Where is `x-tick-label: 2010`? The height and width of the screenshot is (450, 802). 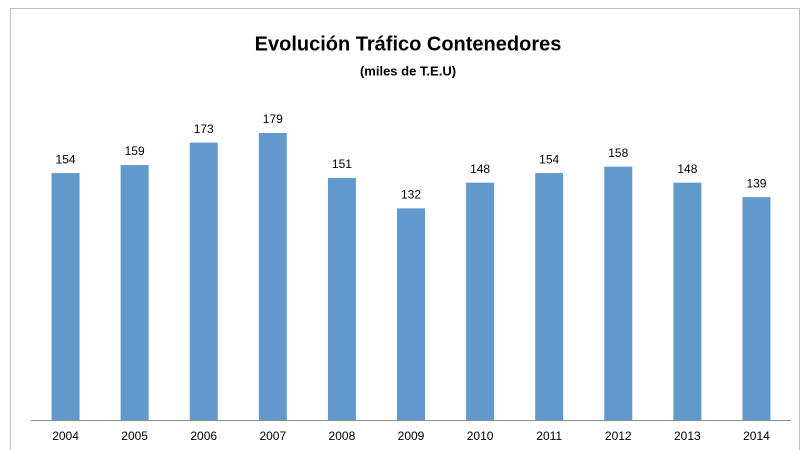 x-tick-label: 2010 is located at coordinates (480, 436).